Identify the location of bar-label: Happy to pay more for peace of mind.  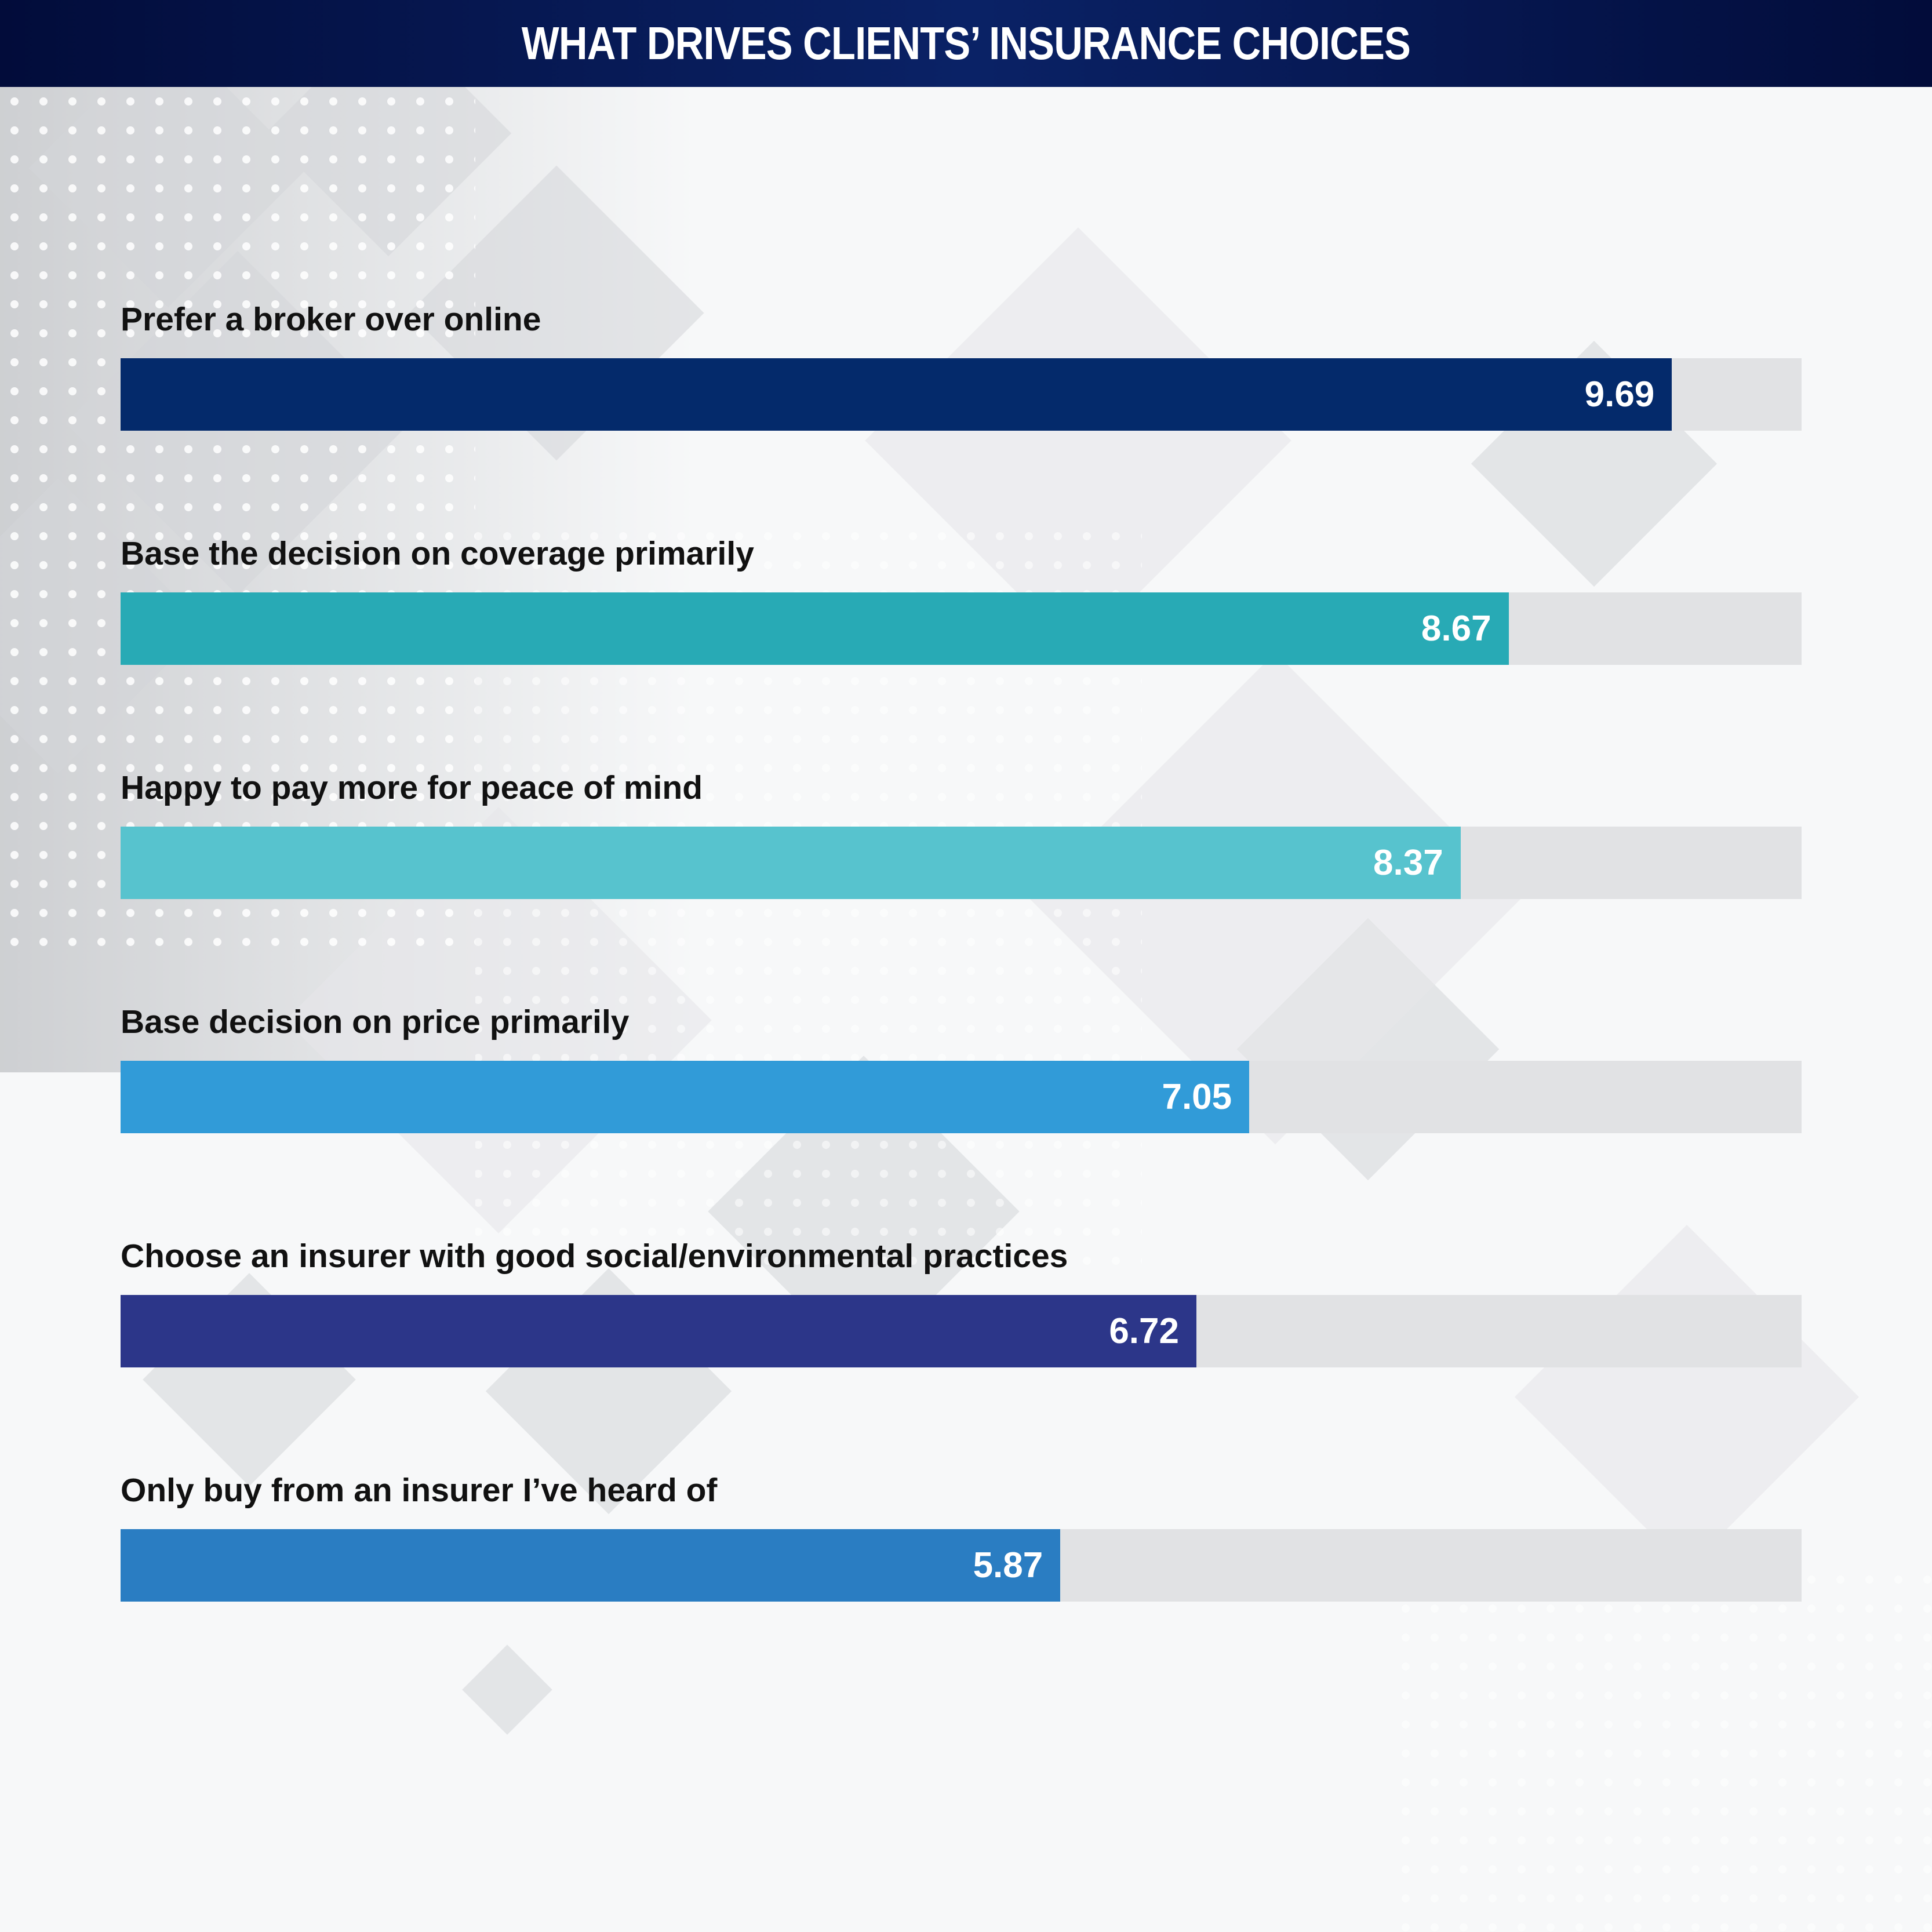
(412, 787).